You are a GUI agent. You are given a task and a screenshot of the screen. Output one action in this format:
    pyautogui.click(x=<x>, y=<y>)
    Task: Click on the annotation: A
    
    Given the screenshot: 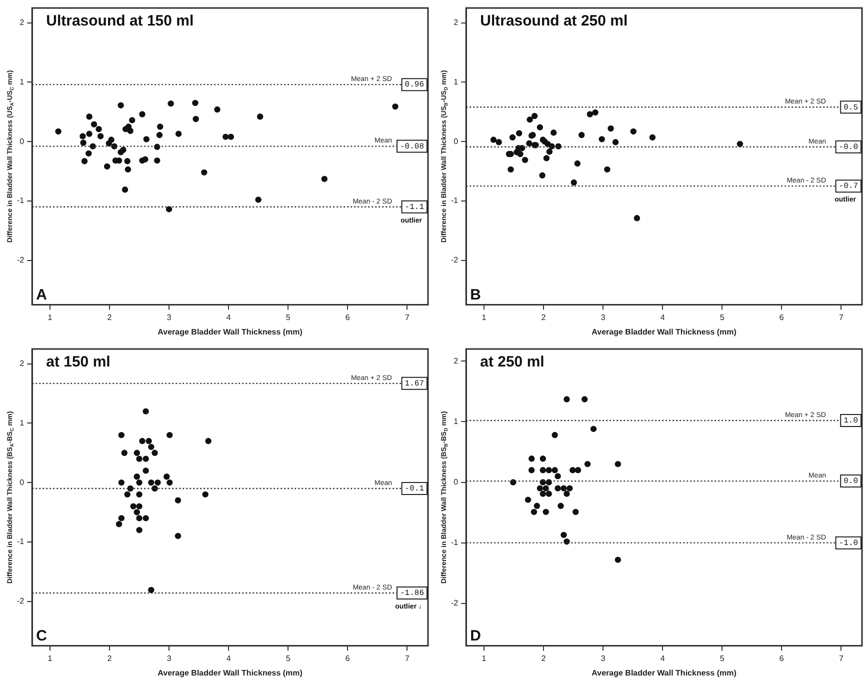 What is the action you would take?
    pyautogui.click(x=42, y=295)
    